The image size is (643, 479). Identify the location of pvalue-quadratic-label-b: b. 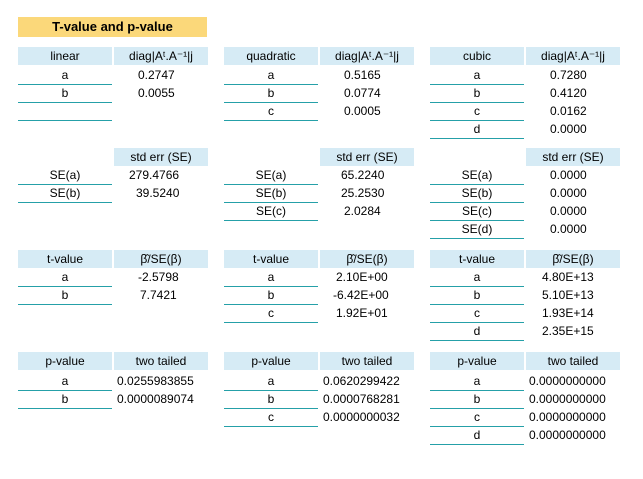
(271, 400).